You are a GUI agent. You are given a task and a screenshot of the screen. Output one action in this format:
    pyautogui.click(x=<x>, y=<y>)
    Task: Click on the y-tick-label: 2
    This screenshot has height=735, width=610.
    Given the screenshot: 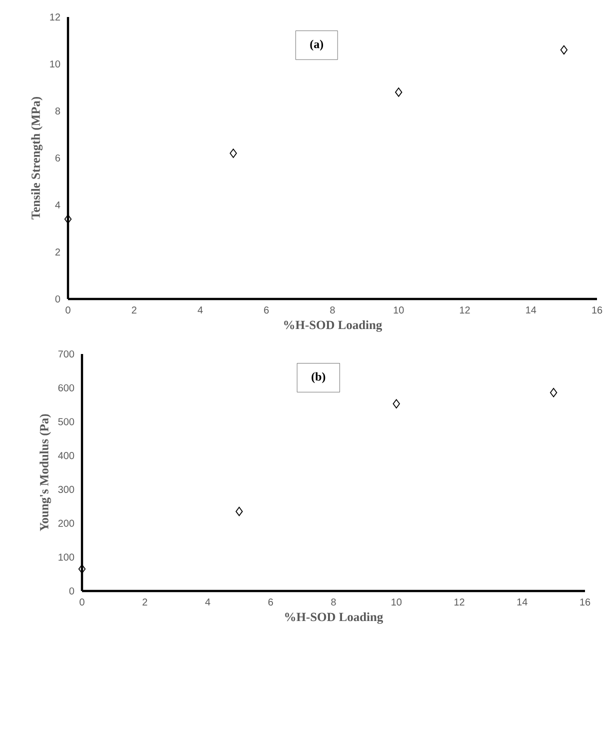 What is the action you would take?
    pyautogui.click(x=57, y=252)
    